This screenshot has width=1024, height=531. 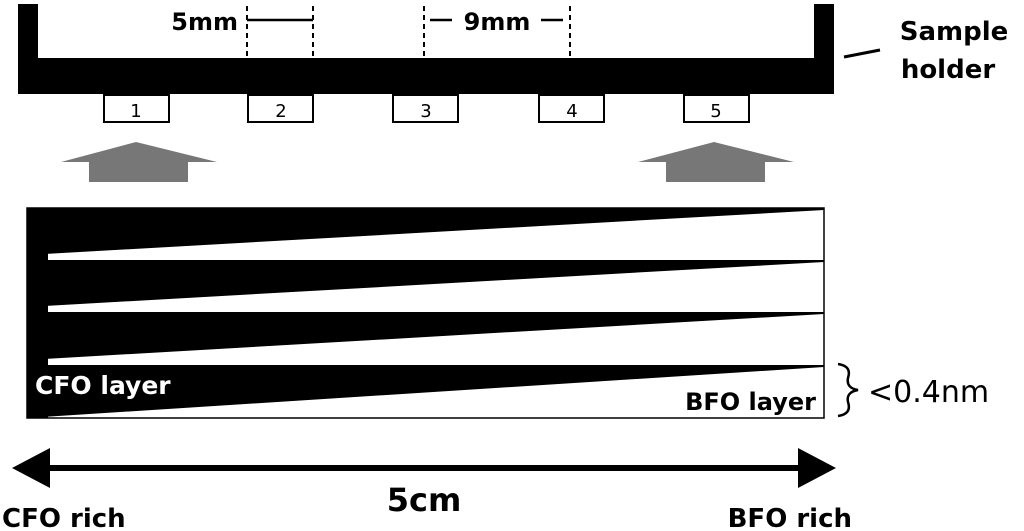 I want to click on cfo-rich-label: CFO rich, so click(x=64, y=517).